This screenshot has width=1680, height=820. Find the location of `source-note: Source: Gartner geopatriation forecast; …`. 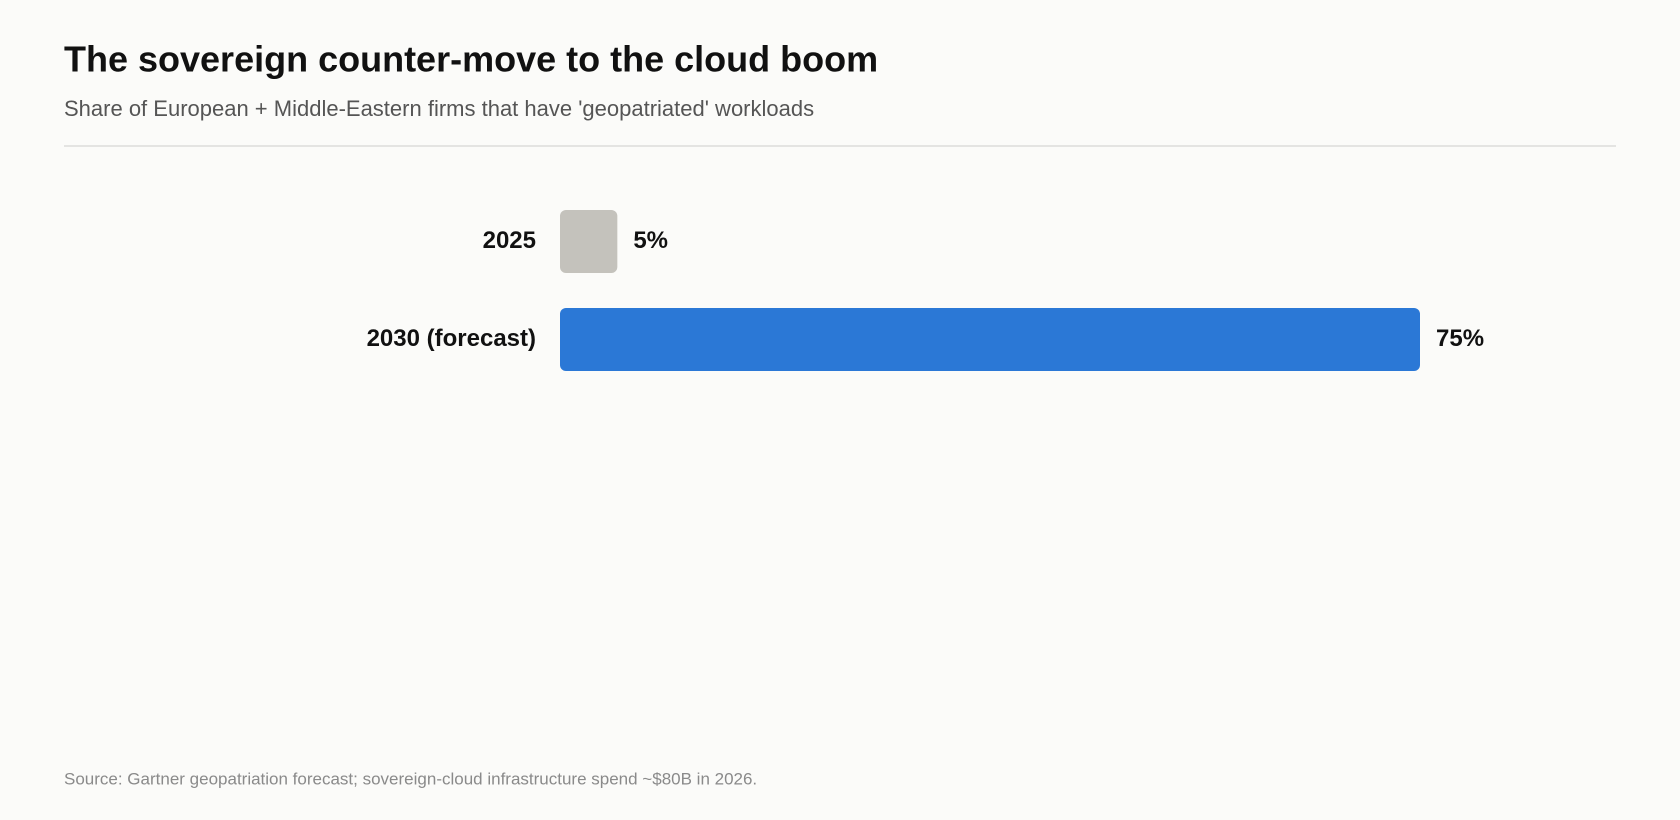

source-note: Source: Gartner geopatriation forecast; … is located at coordinates (410, 778).